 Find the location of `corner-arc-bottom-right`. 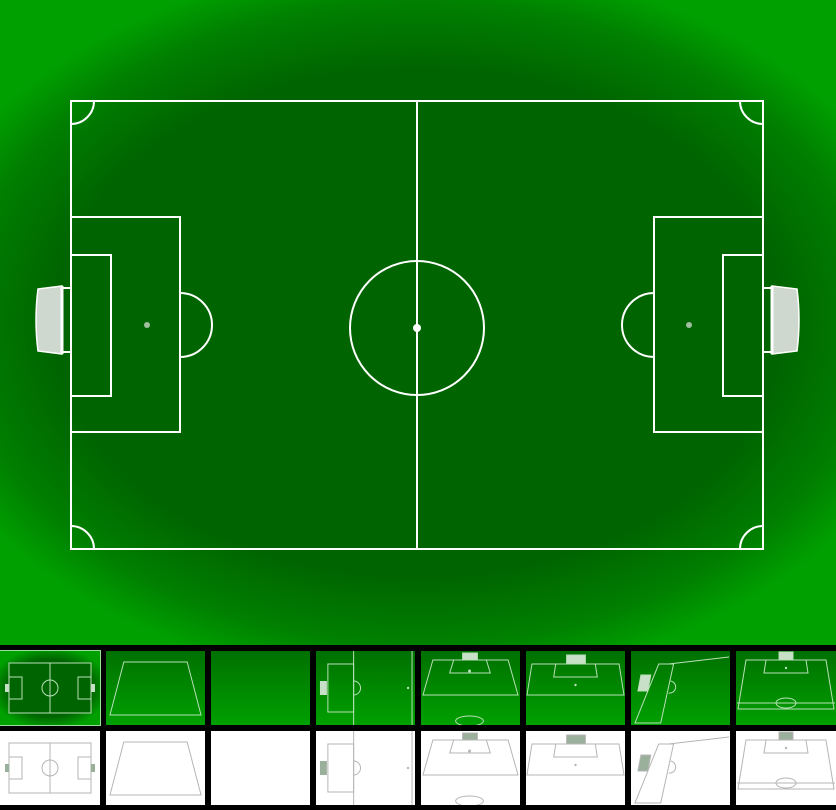

corner-arc-bottom-right is located at coordinates (751, 537).